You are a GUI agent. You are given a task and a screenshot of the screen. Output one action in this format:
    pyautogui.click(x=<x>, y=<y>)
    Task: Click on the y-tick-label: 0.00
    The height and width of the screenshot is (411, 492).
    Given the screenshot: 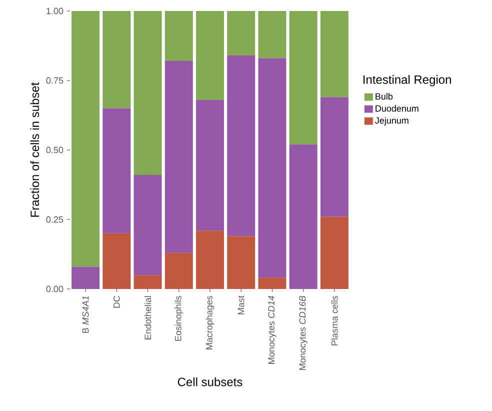 What is the action you would take?
    pyautogui.click(x=55, y=289)
    